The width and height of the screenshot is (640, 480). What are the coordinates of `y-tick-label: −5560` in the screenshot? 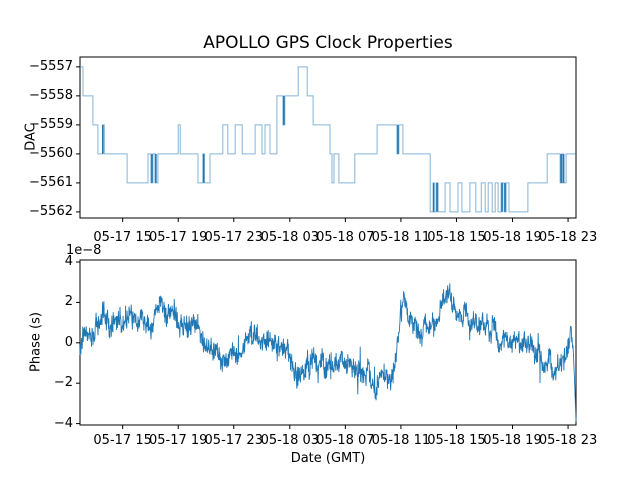 It's located at (51, 153).